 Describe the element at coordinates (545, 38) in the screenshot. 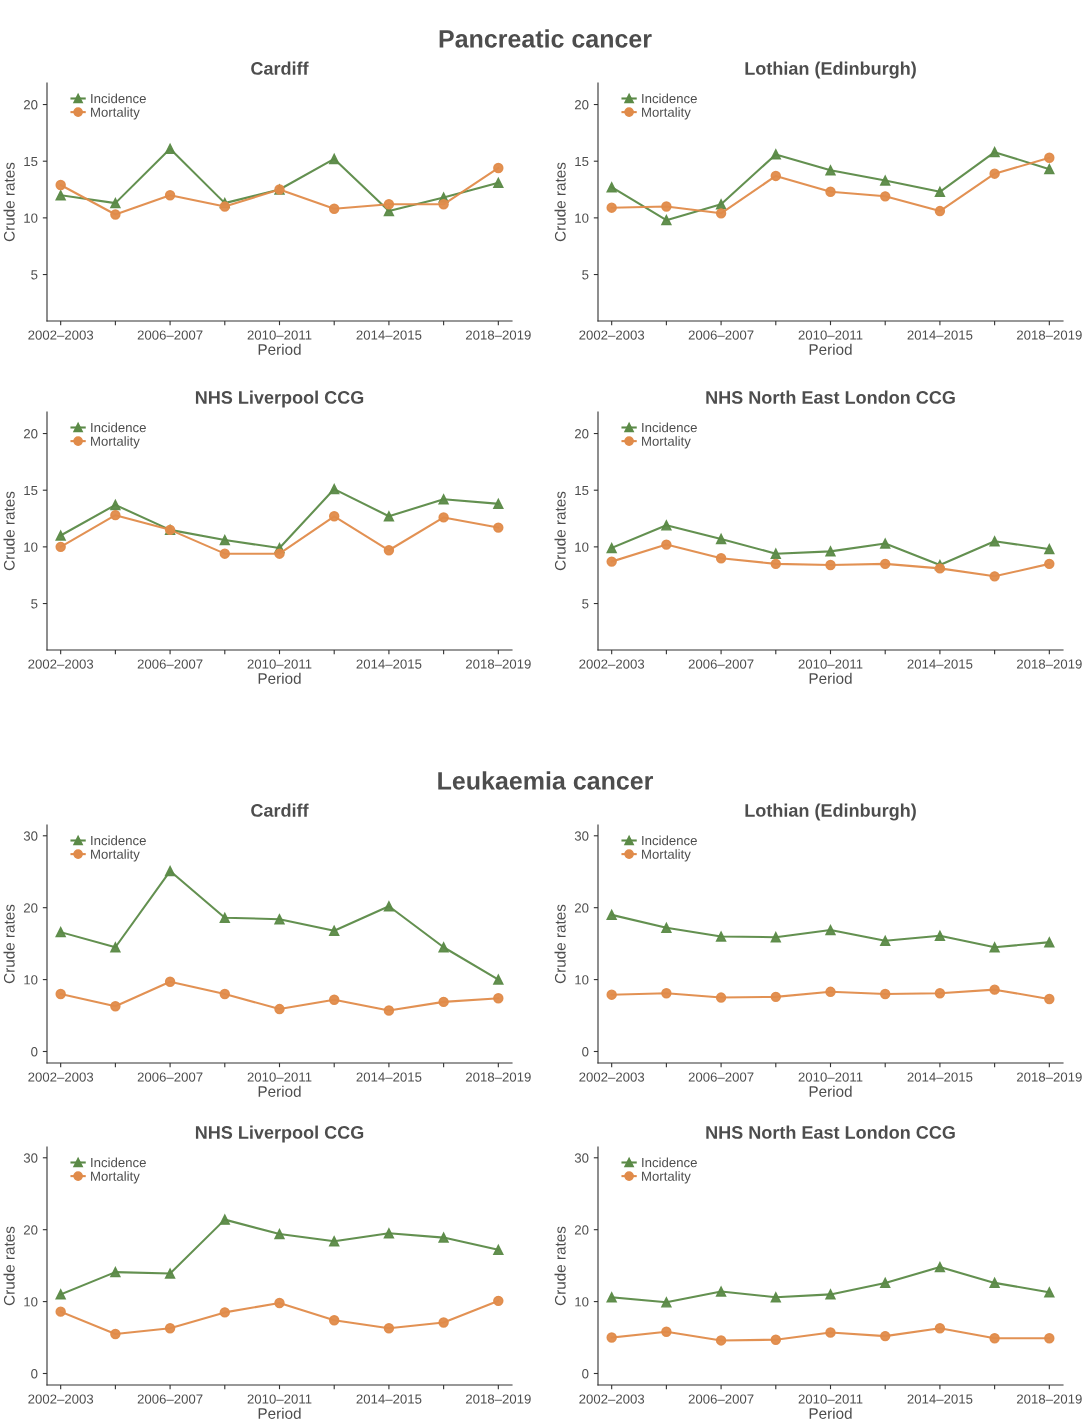

I see `text: Pancreatic cancer` at that location.